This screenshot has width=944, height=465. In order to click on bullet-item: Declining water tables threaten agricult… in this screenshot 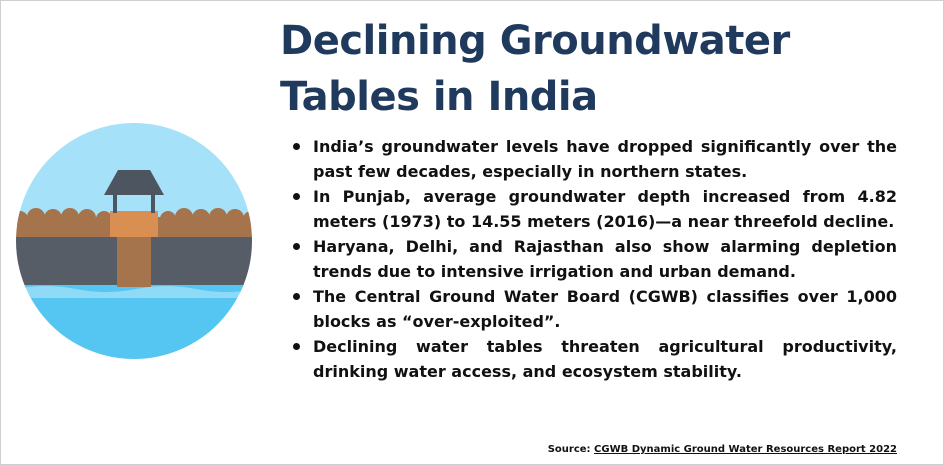, I will do `click(594, 359)`.